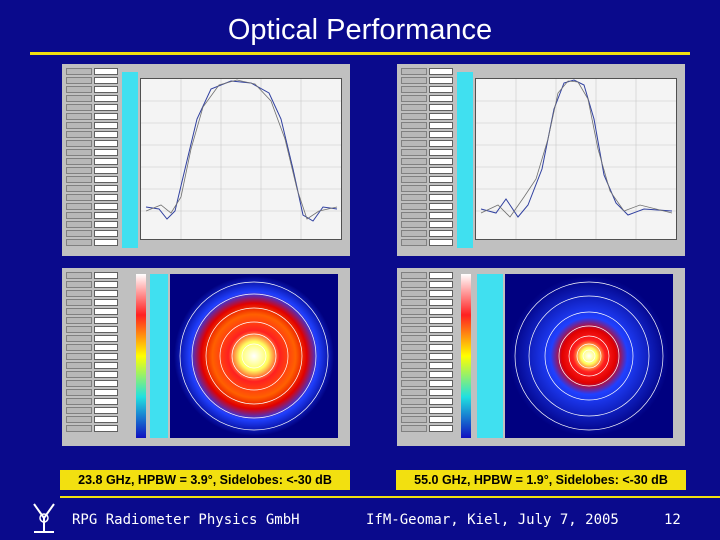 This screenshot has height=540, width=720. What do you see at coordinates (141, 356) in the screenshot?
I see `colorscale-bar` at bounding box center [141, 356].